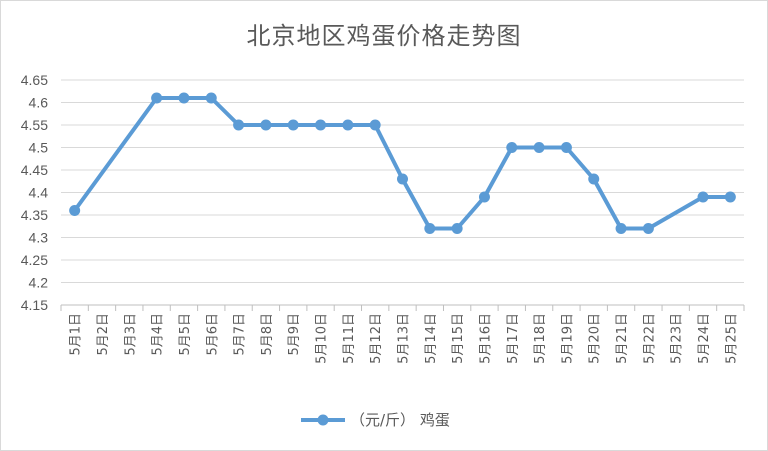  Describe the element at coordinates (39, 103) in the screenshot. I see `y-tick-label: 4.6` at that location.